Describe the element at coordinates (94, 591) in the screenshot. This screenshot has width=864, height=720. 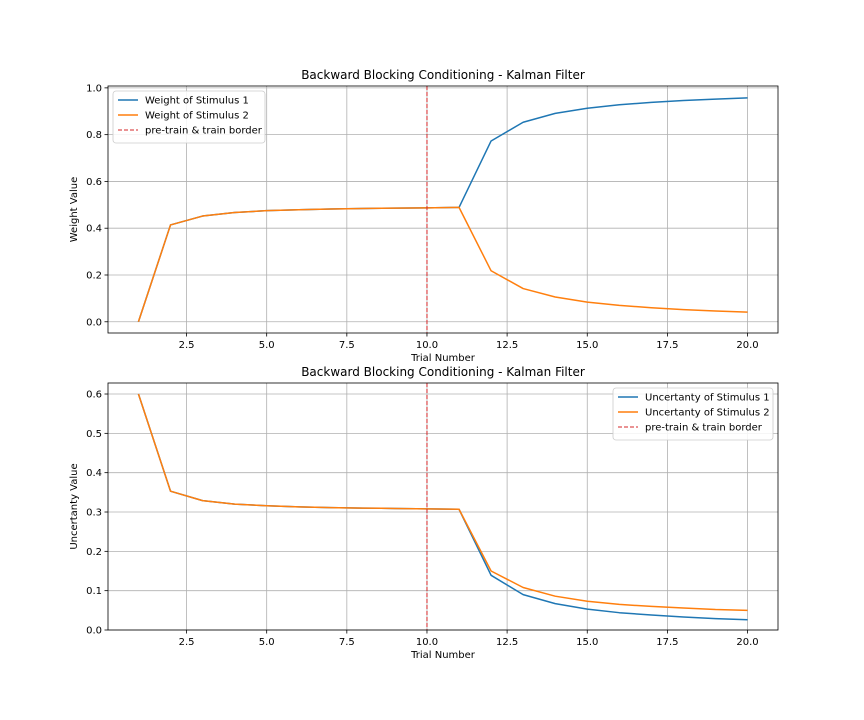
I see `y-tick-label: 0.1` at that location.